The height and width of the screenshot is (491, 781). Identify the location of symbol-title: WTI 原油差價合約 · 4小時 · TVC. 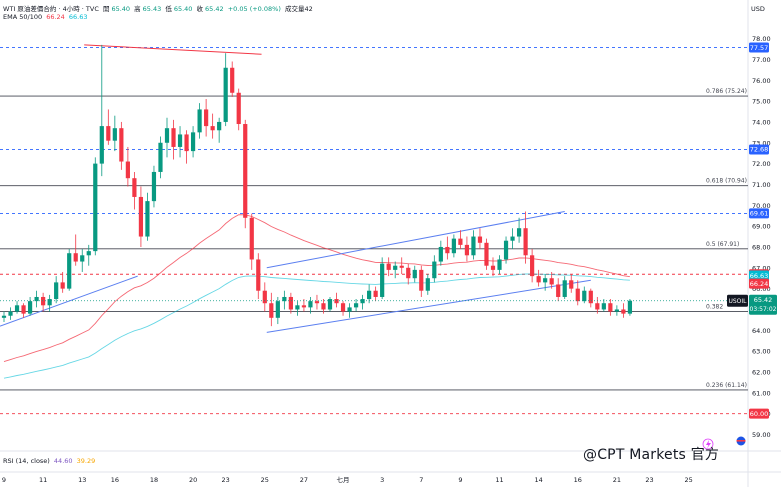
(51, 9).